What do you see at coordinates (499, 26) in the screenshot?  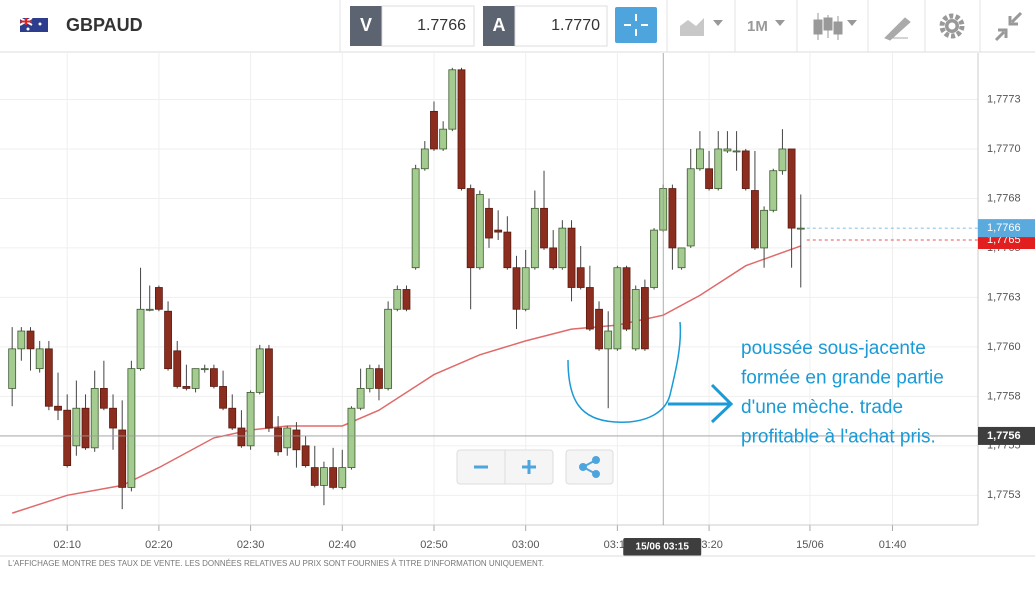 I see `ask-button` at bounding box center [499, 26].